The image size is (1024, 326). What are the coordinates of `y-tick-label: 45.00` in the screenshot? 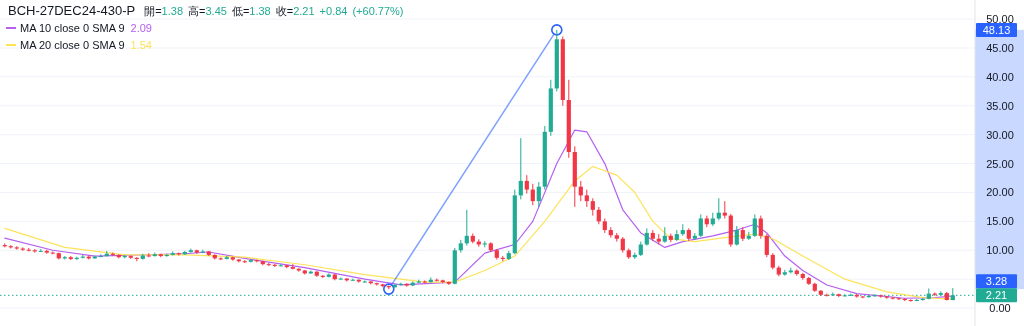 It's located at (1000, 47).